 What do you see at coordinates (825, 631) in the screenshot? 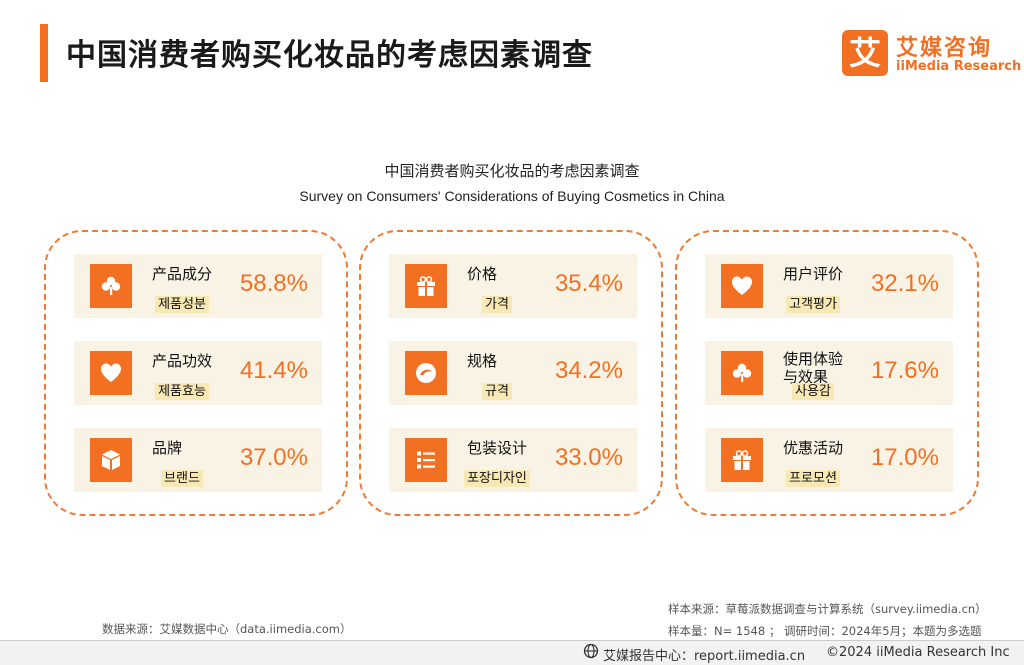
I see `sample-size-note: 样本量：N= 1548 ； 调研时间：2024年5月；本题为多选题` at bounding box center [825, 631].